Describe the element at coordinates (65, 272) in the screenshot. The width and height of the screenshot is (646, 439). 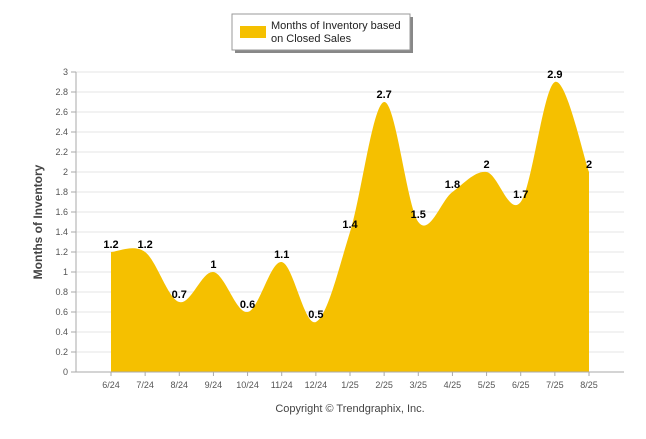
I see `y-tick-label: 1` at that location.